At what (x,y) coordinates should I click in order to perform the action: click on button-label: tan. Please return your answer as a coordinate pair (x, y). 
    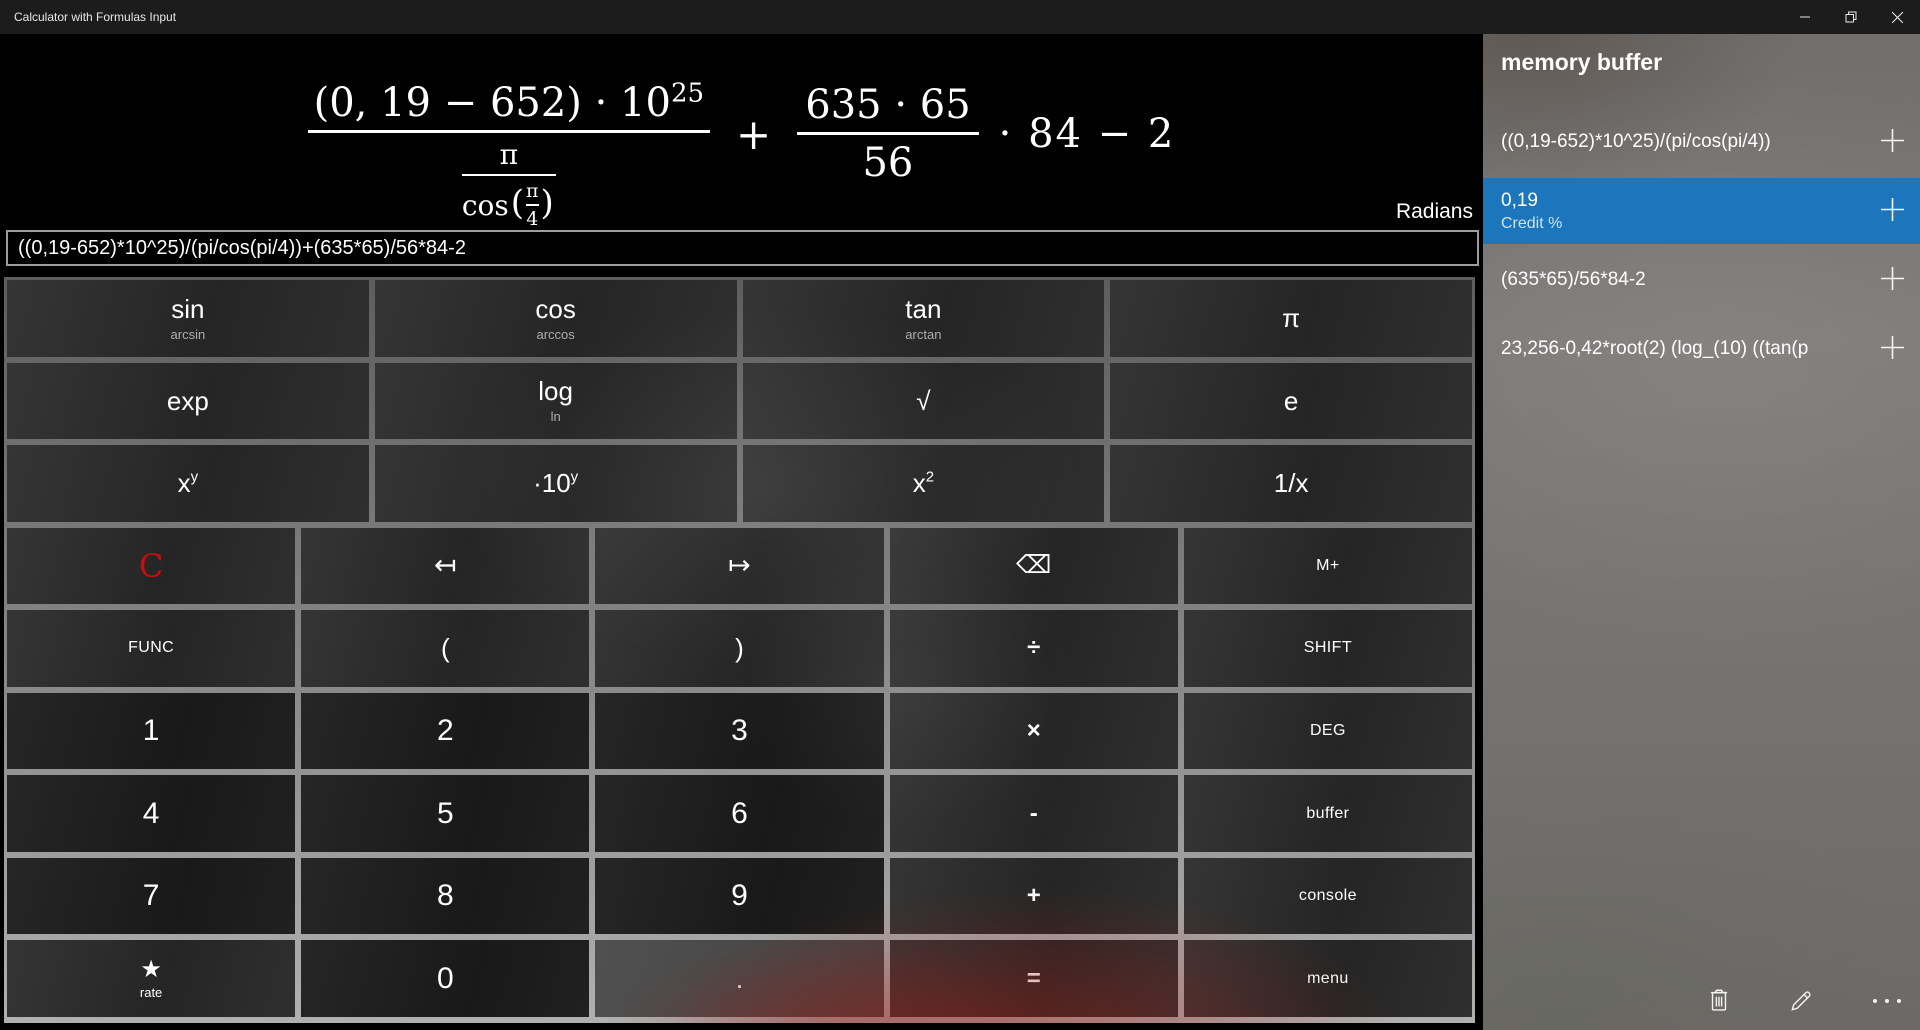
    Looking at the image, I should click on (923, 308).